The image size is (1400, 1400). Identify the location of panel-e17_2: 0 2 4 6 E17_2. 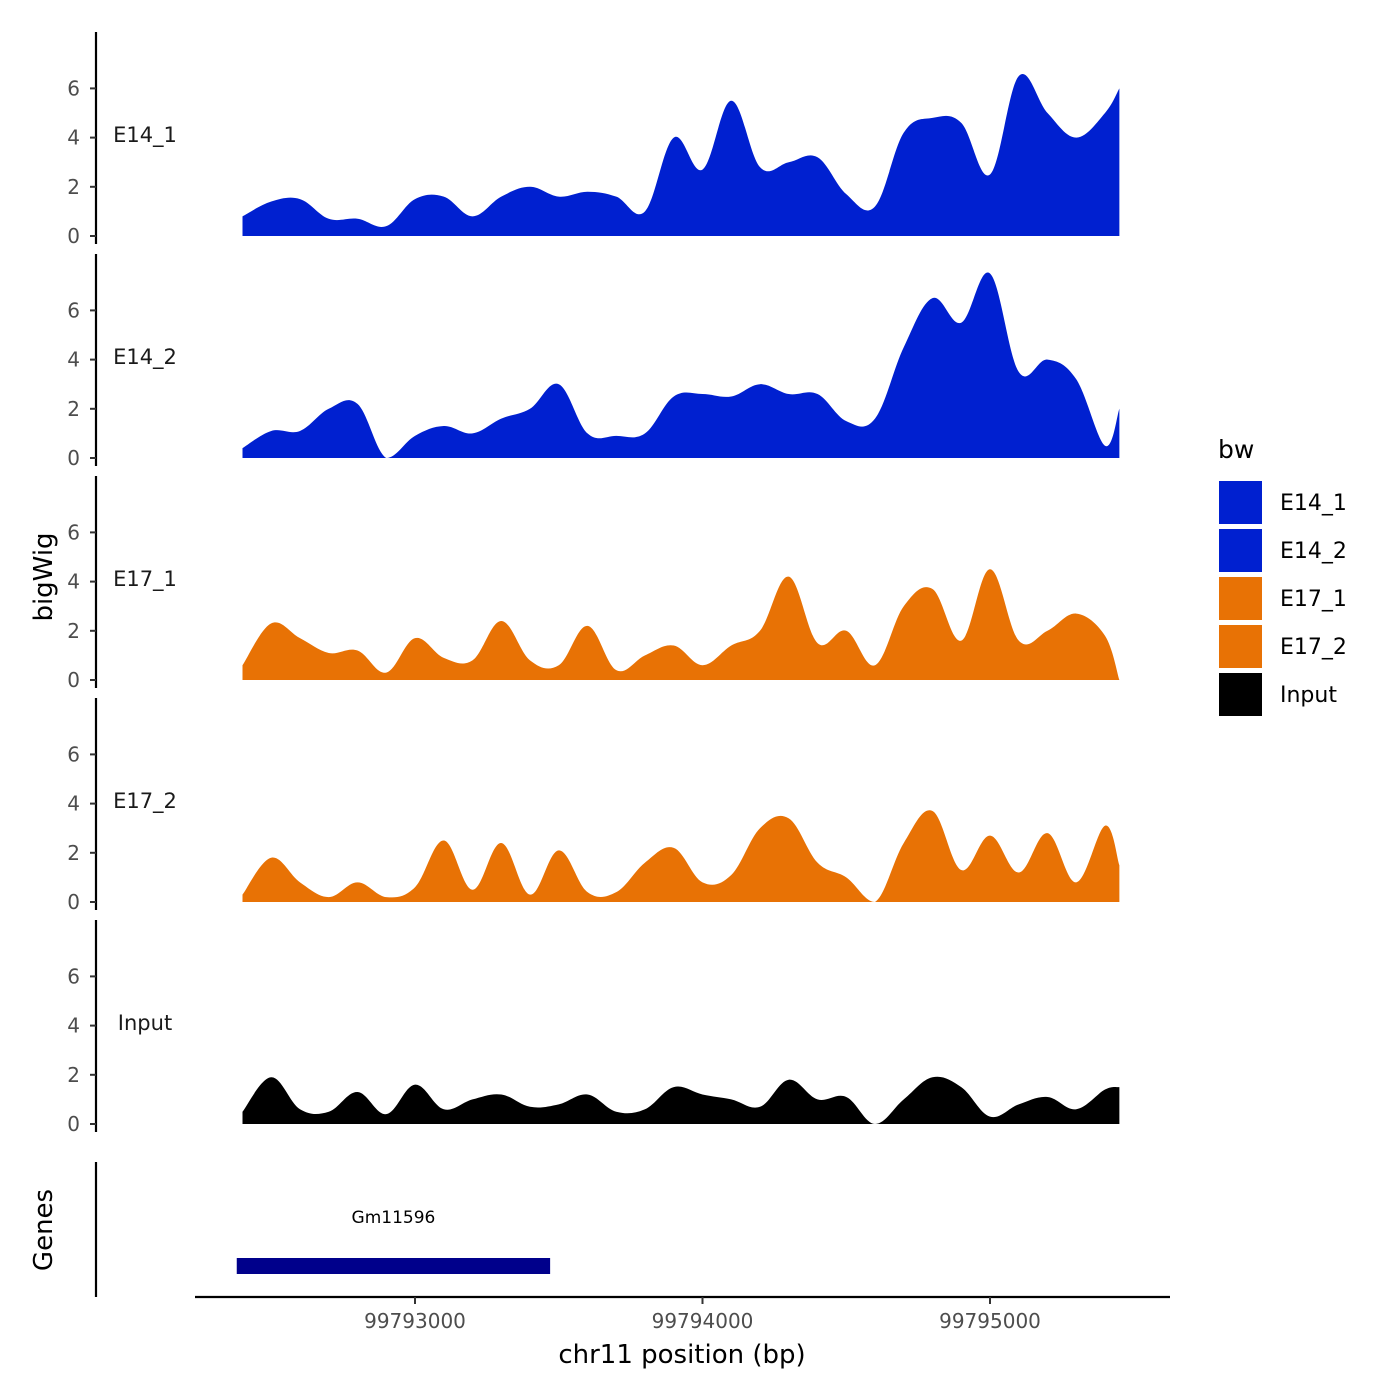
(593, 806).